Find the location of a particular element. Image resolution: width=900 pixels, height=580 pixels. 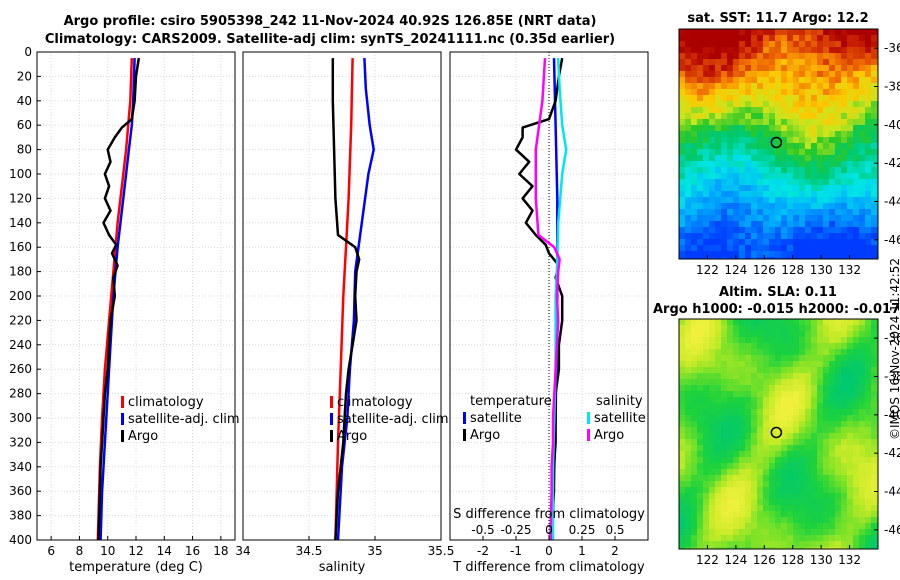

legend-label: Argo is located at coordinates (143, 436).